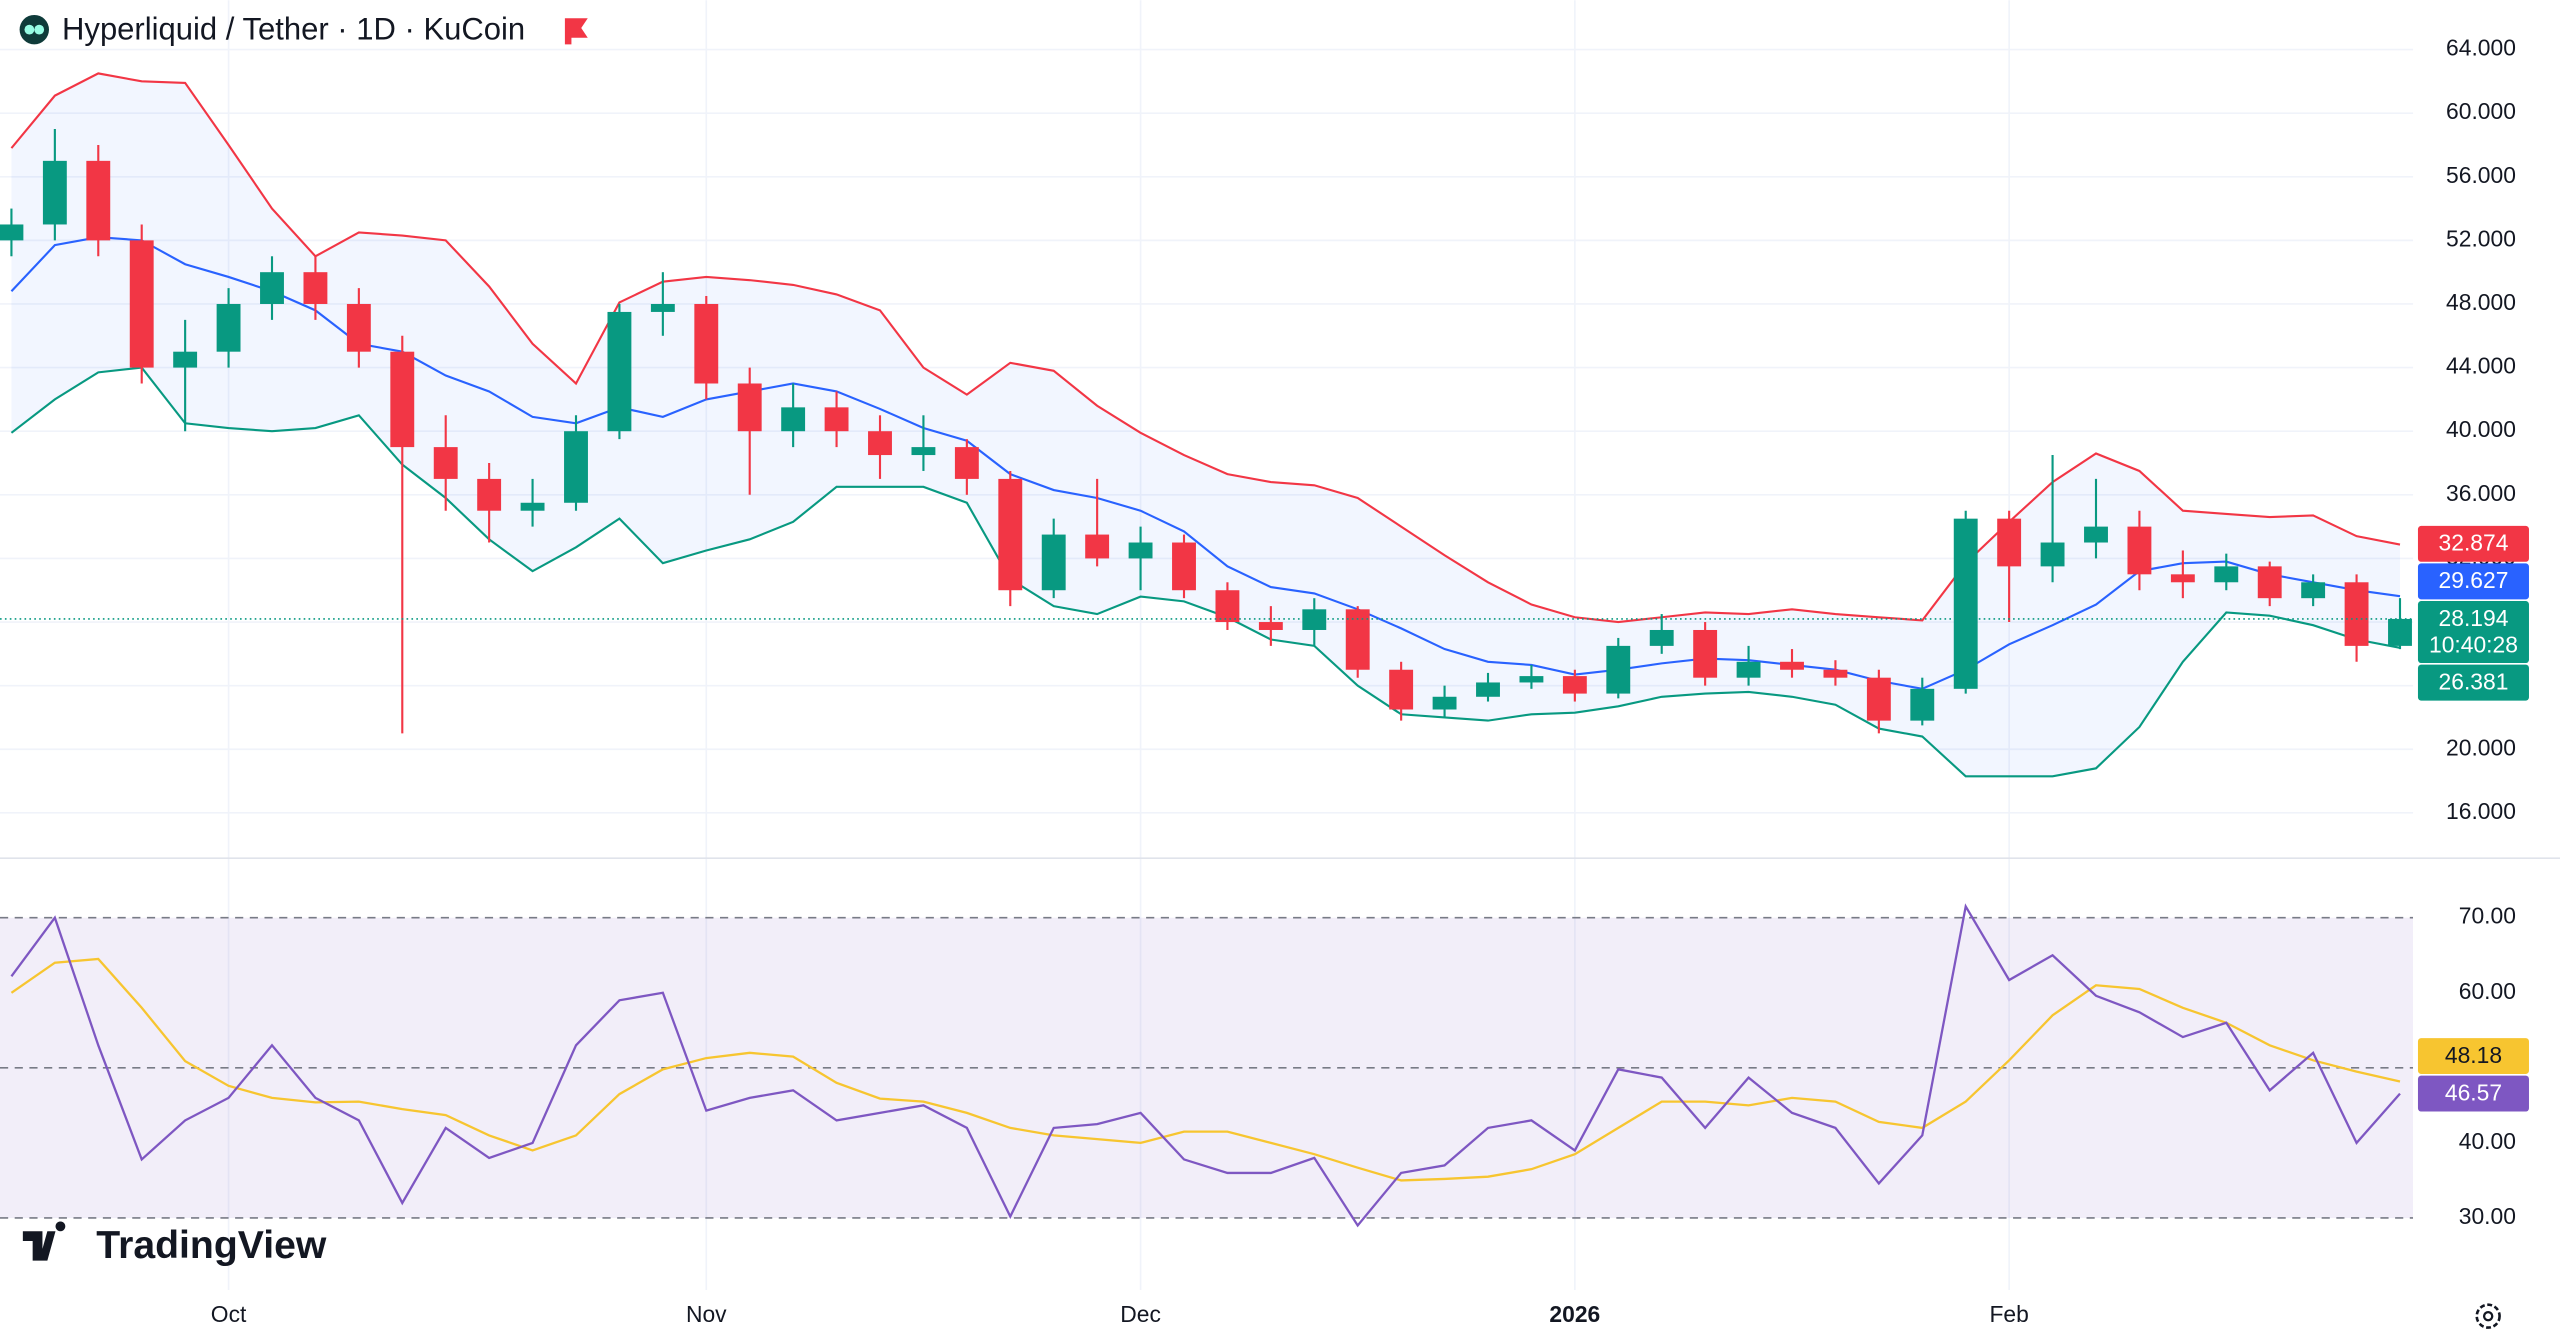 Image resolution: width=2560 pixels, height=1336 pixels. I want to click on y-tick-label: 40.000, so click(2481, 429).